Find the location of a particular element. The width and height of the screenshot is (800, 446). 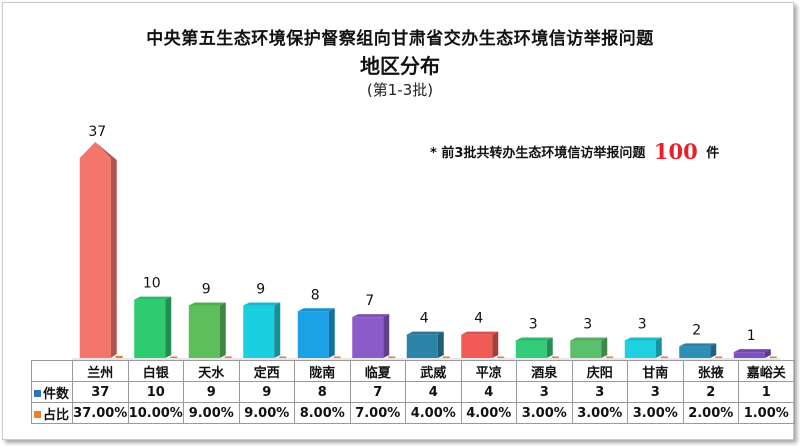

table-count-9: 3 is located at coordinates (544, 392).